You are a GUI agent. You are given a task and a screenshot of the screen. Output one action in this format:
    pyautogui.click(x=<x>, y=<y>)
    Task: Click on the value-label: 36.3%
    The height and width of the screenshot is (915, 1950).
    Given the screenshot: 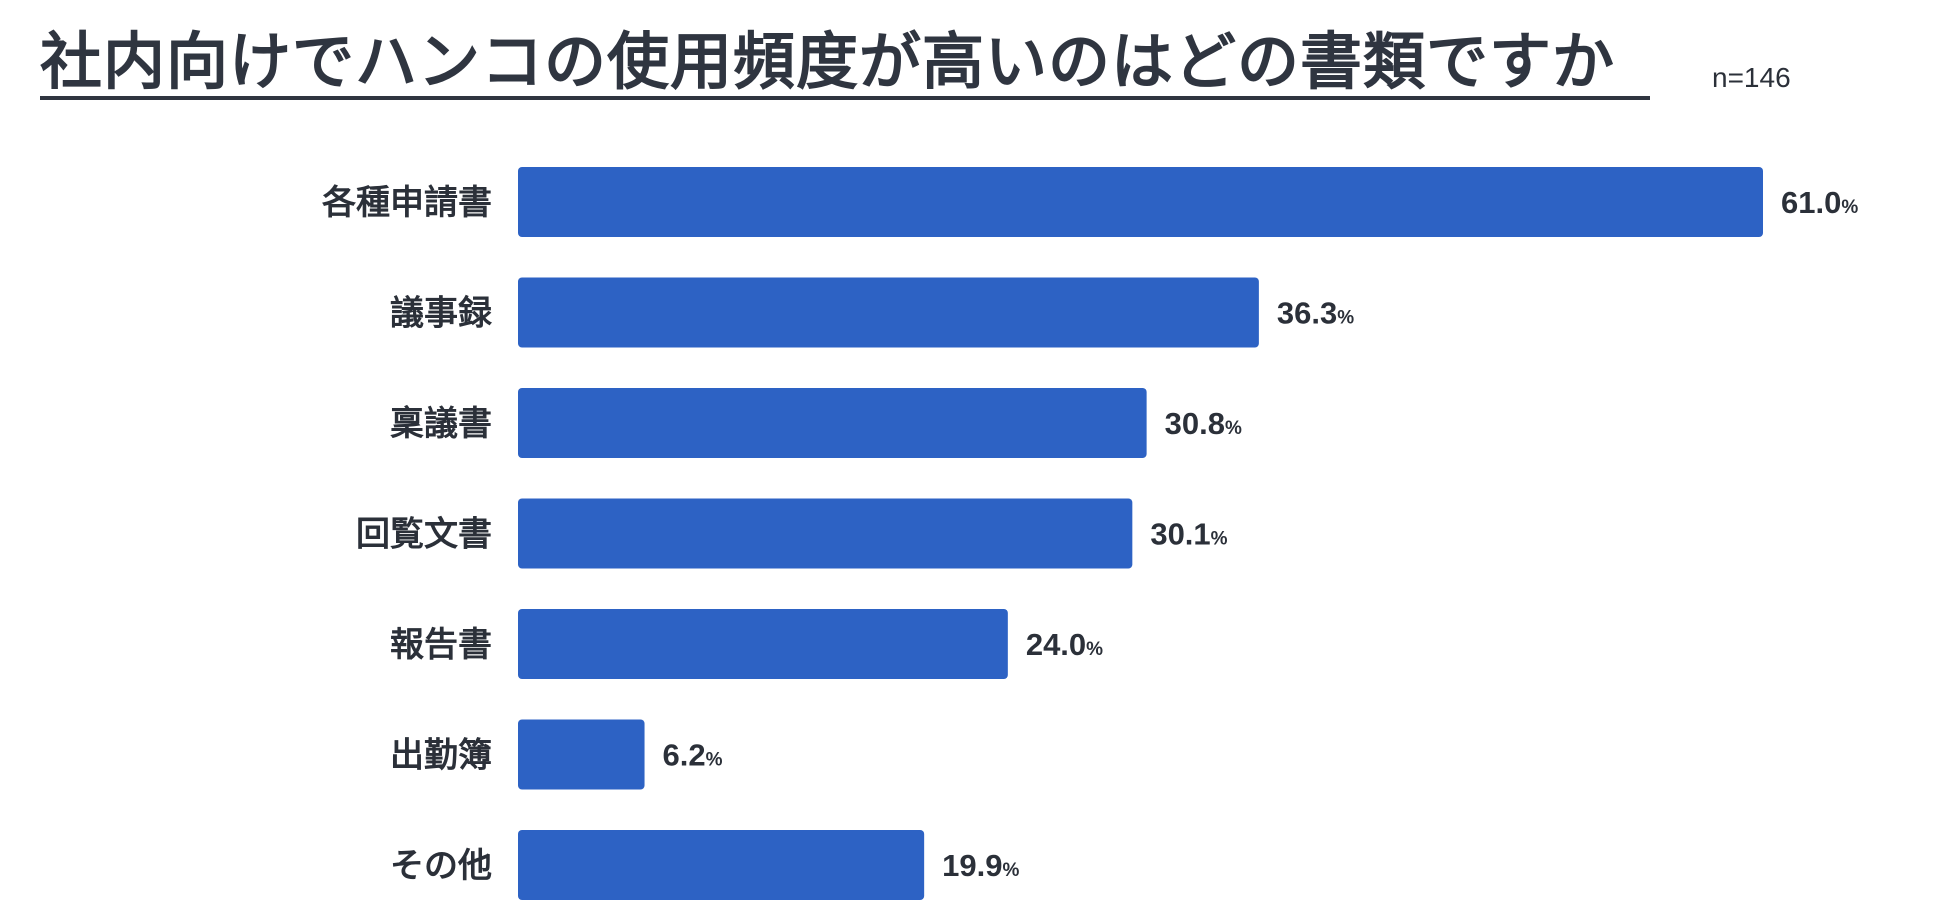 What is the action you would take?
    pyautogui.click(x=1315, y=313)
    